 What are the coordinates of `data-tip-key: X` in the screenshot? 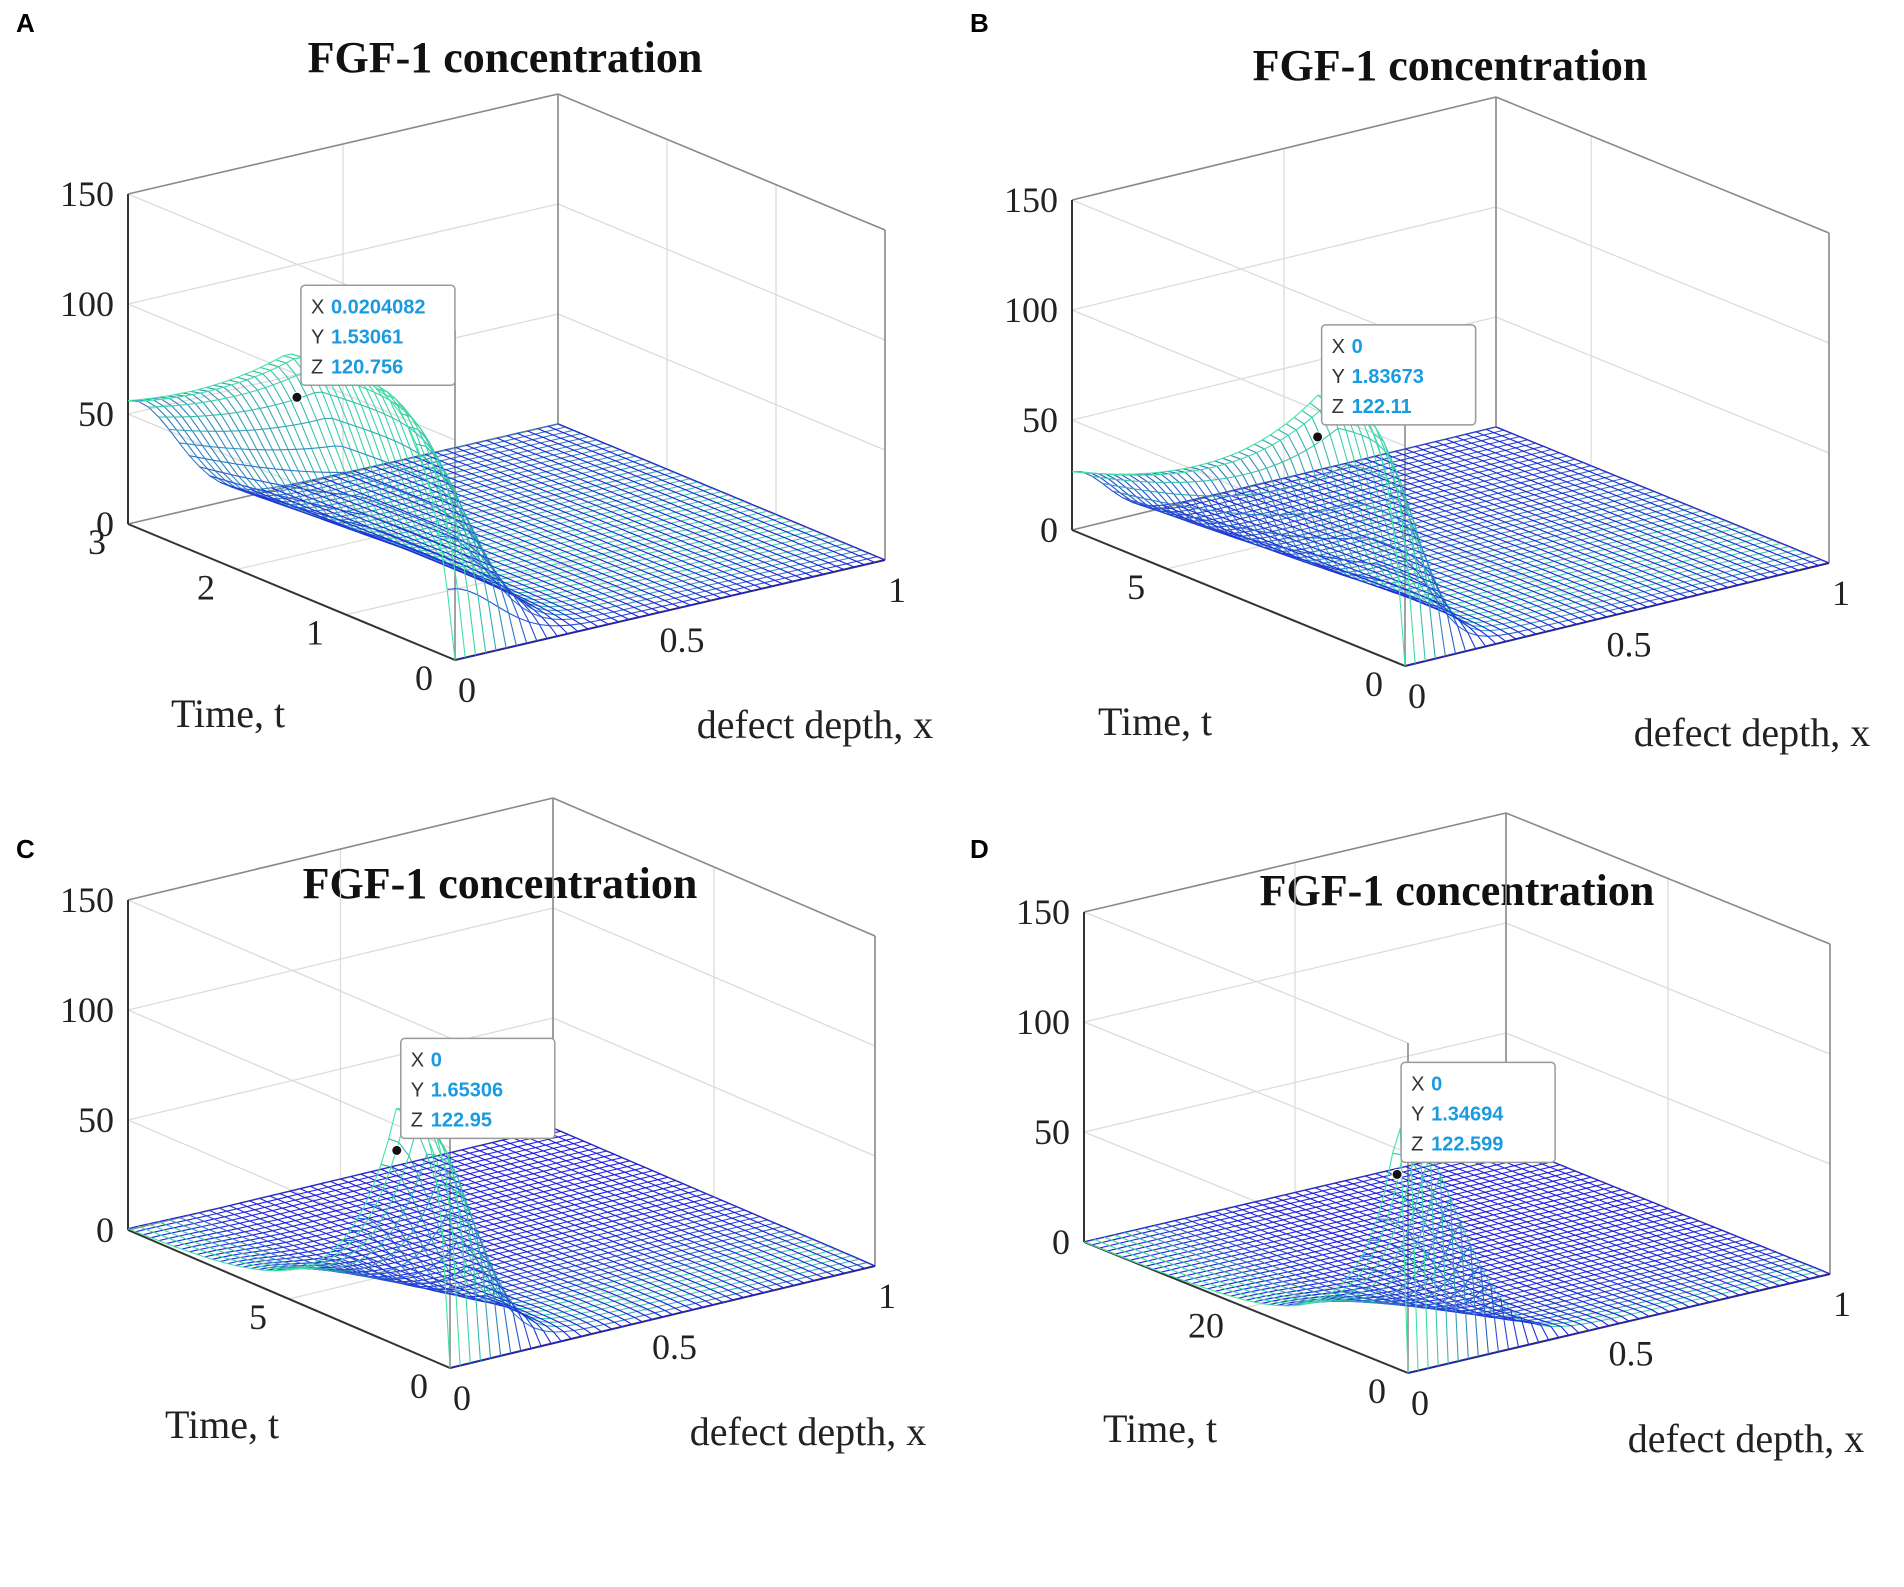 It's located at (1417, 1084).